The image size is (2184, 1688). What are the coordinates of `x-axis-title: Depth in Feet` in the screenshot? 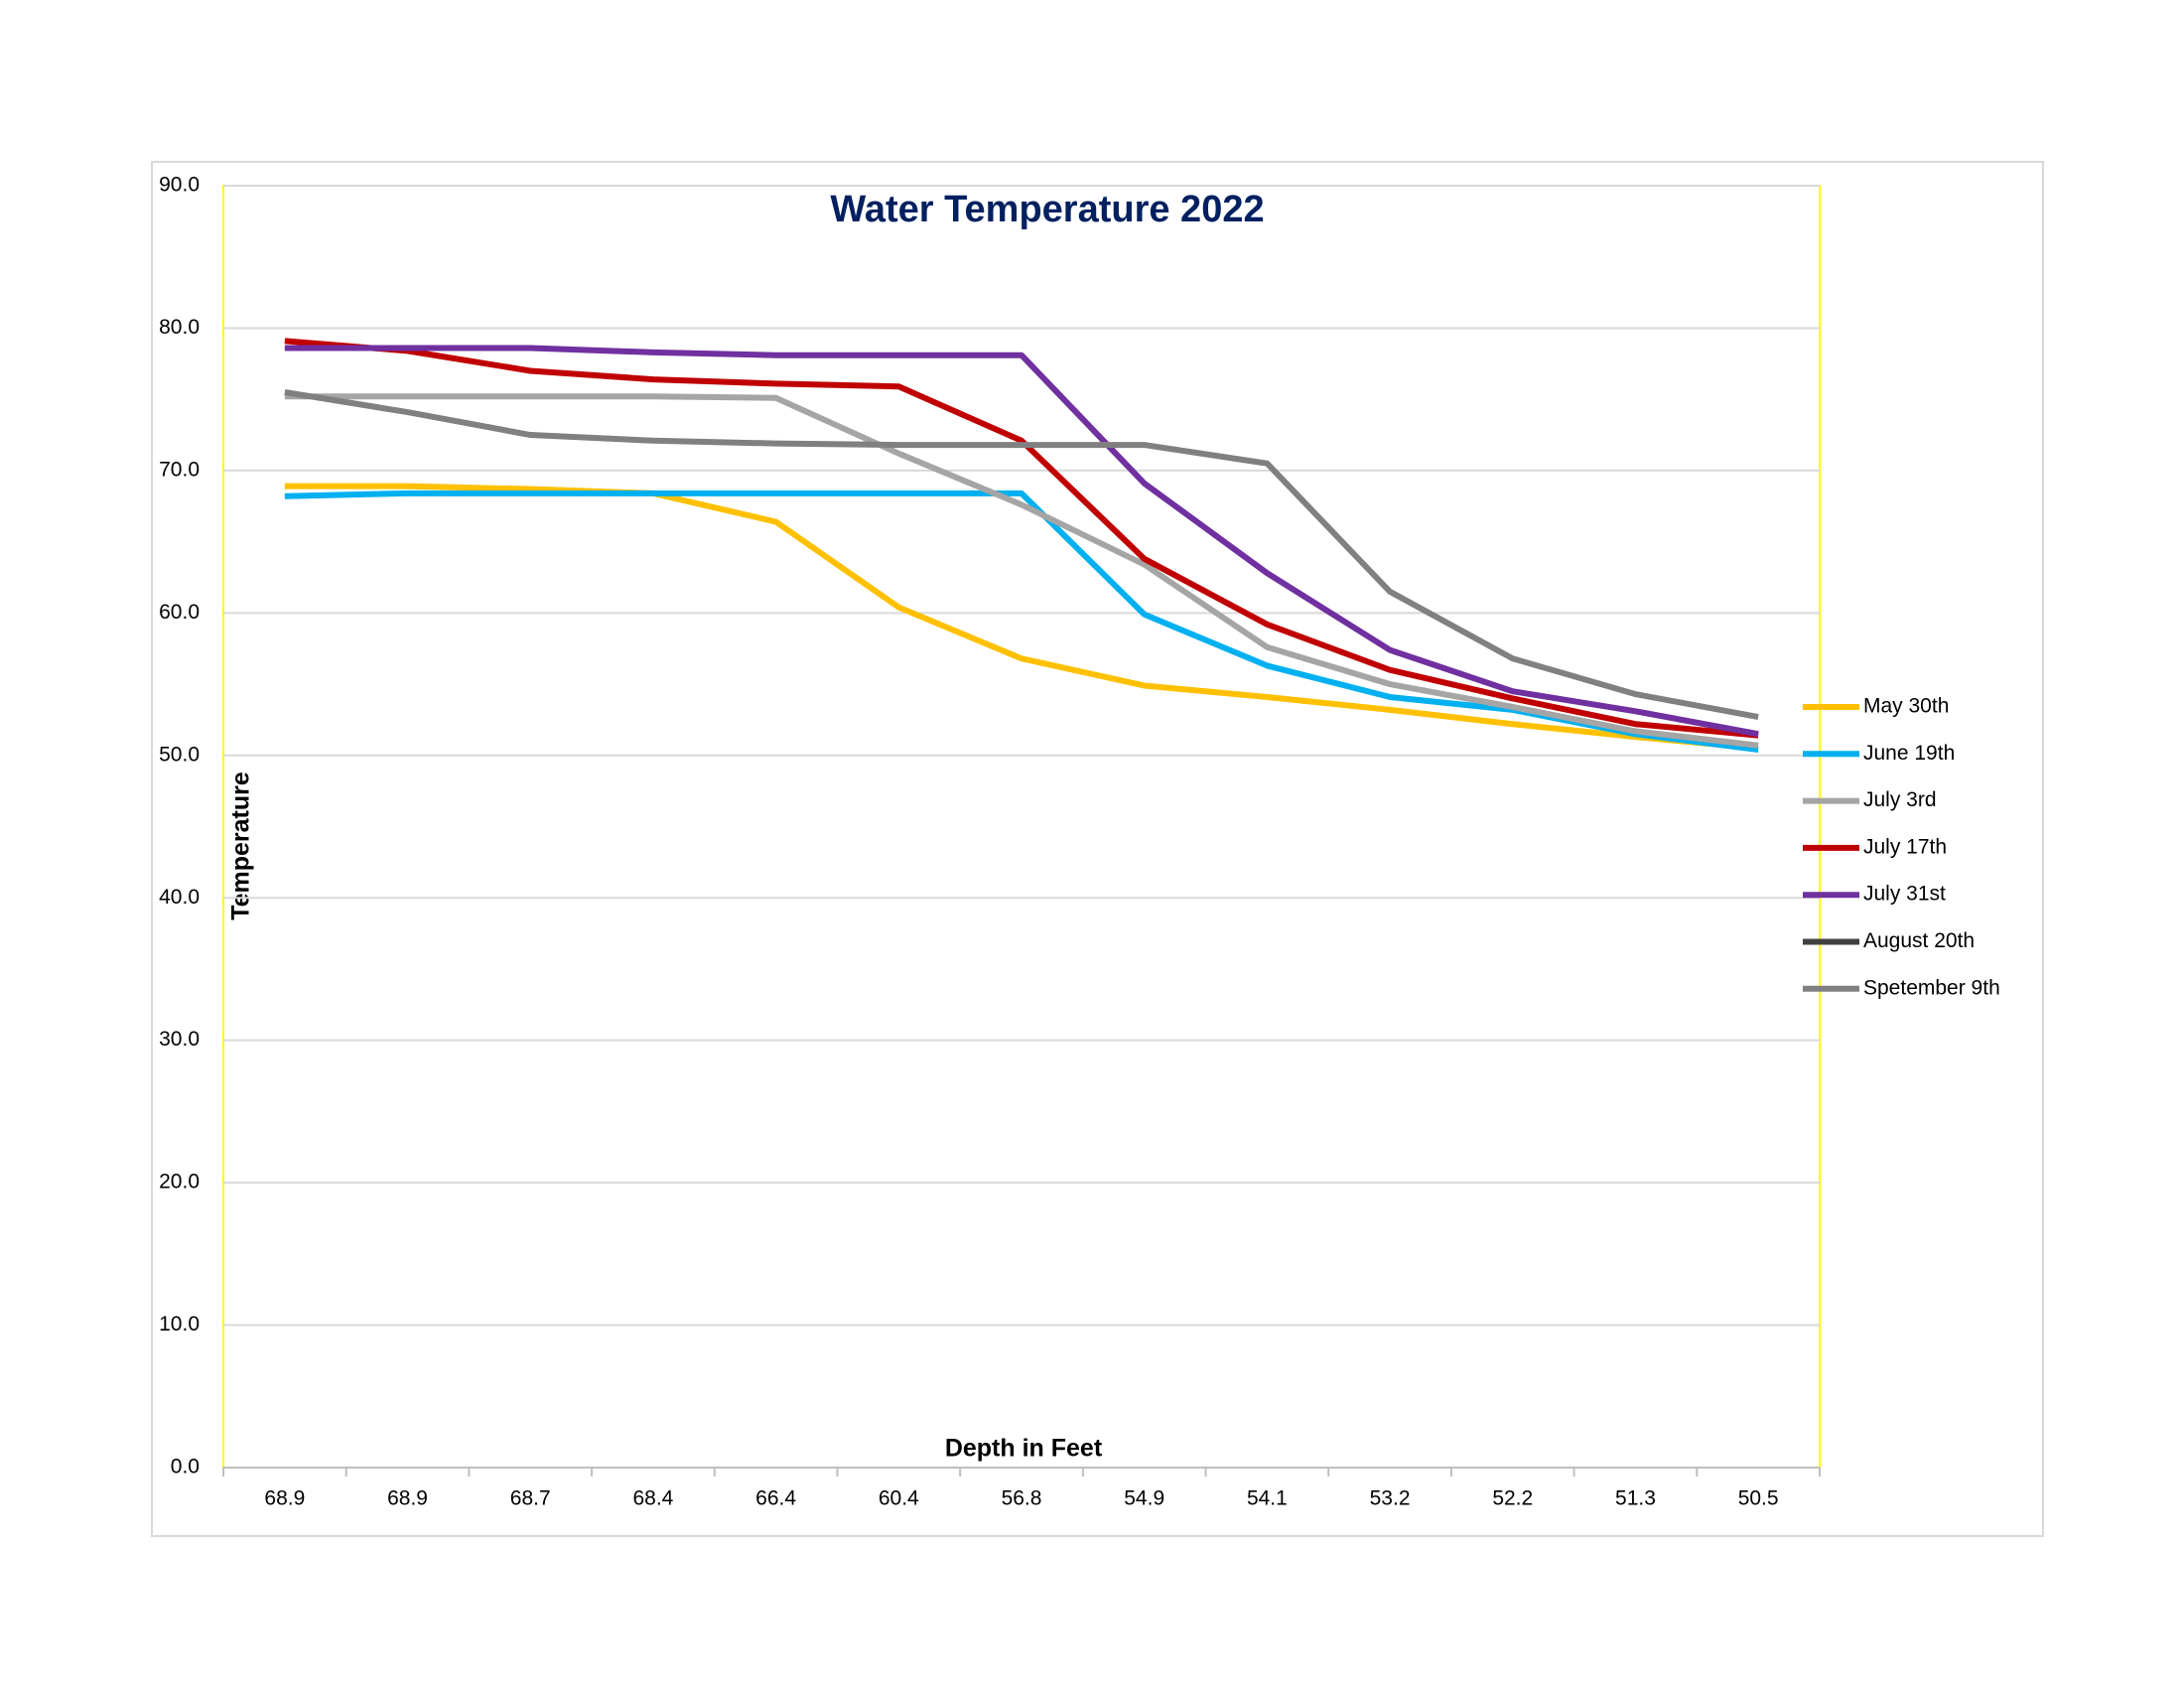 It's located at (1024, 1449).